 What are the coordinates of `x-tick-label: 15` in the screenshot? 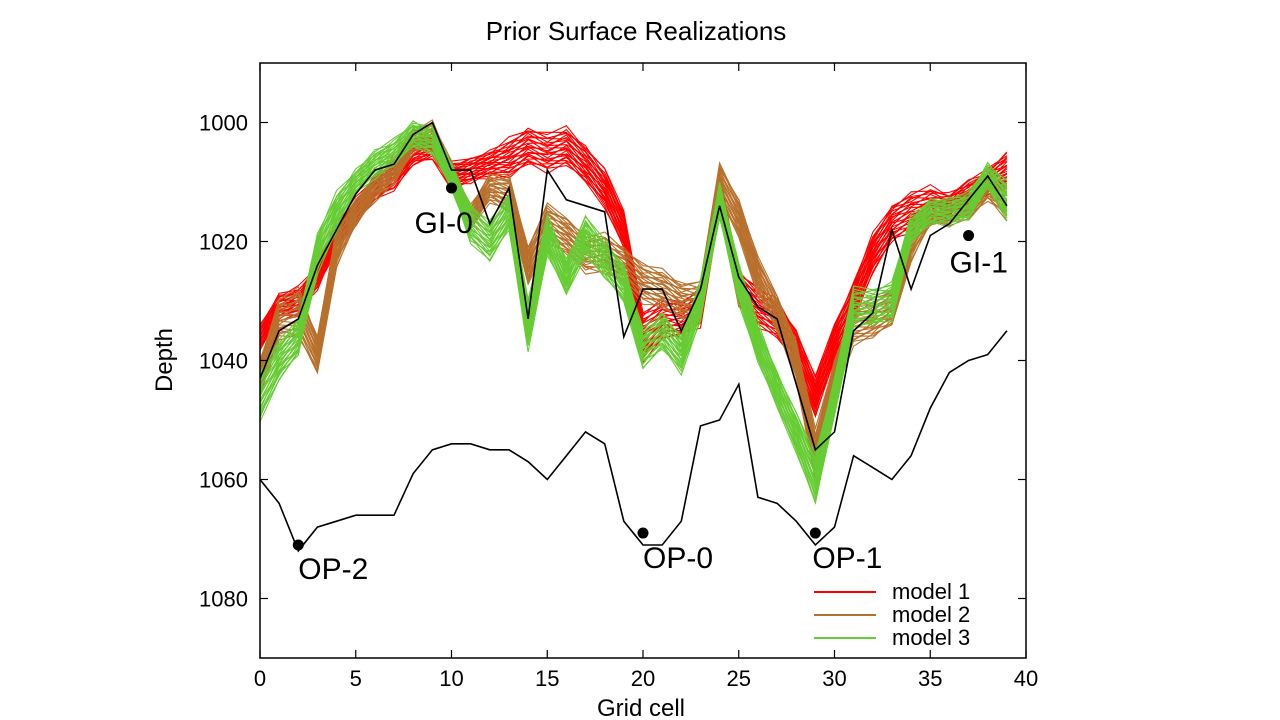 It's located at (547, 678).